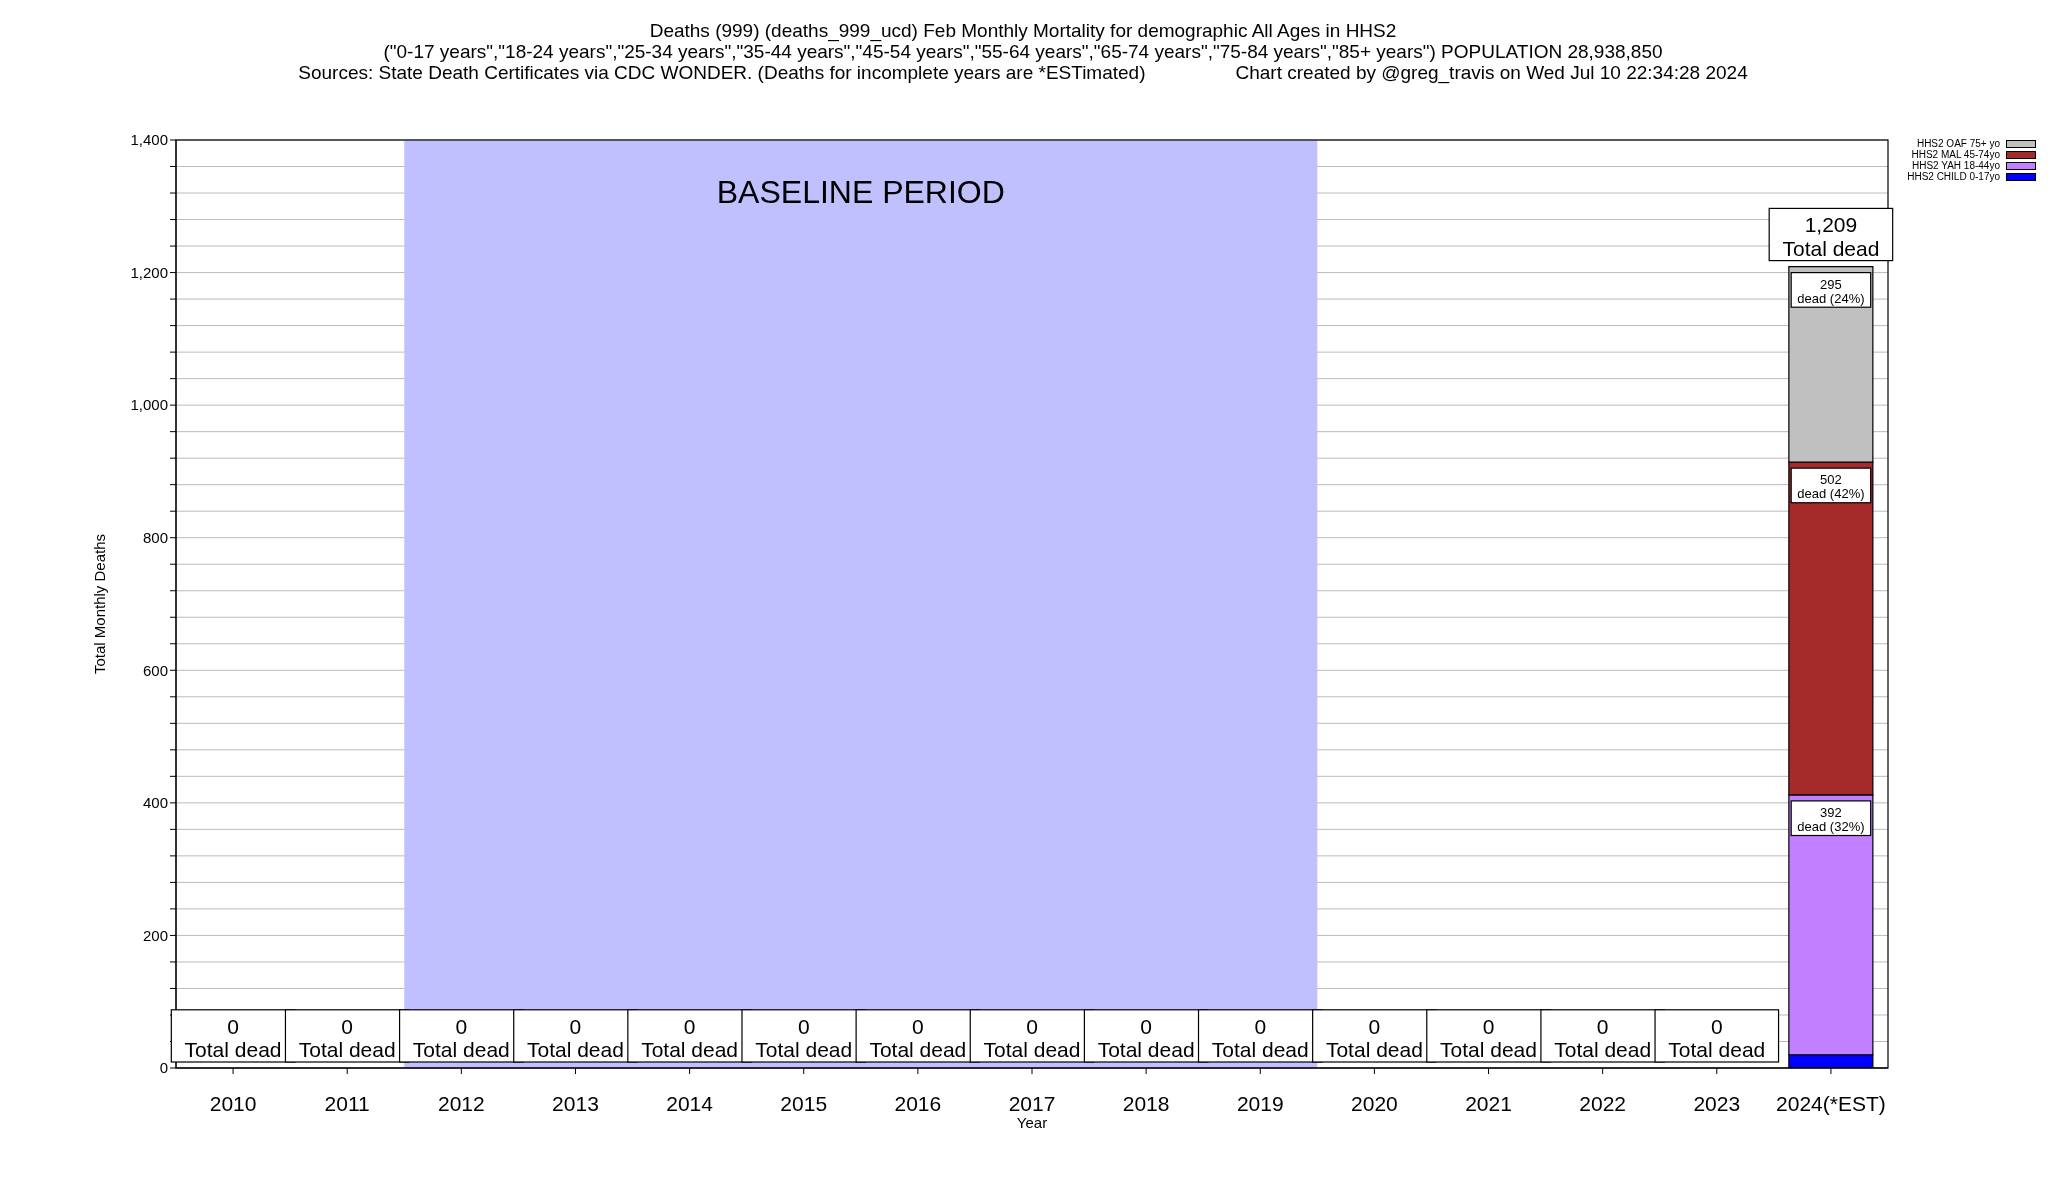 This screenshot has width=2048, height=1200. Describe the element at coordinates (860, 191) in the screenshot. I see `band-label: BASELINE PERIOD` at that location.